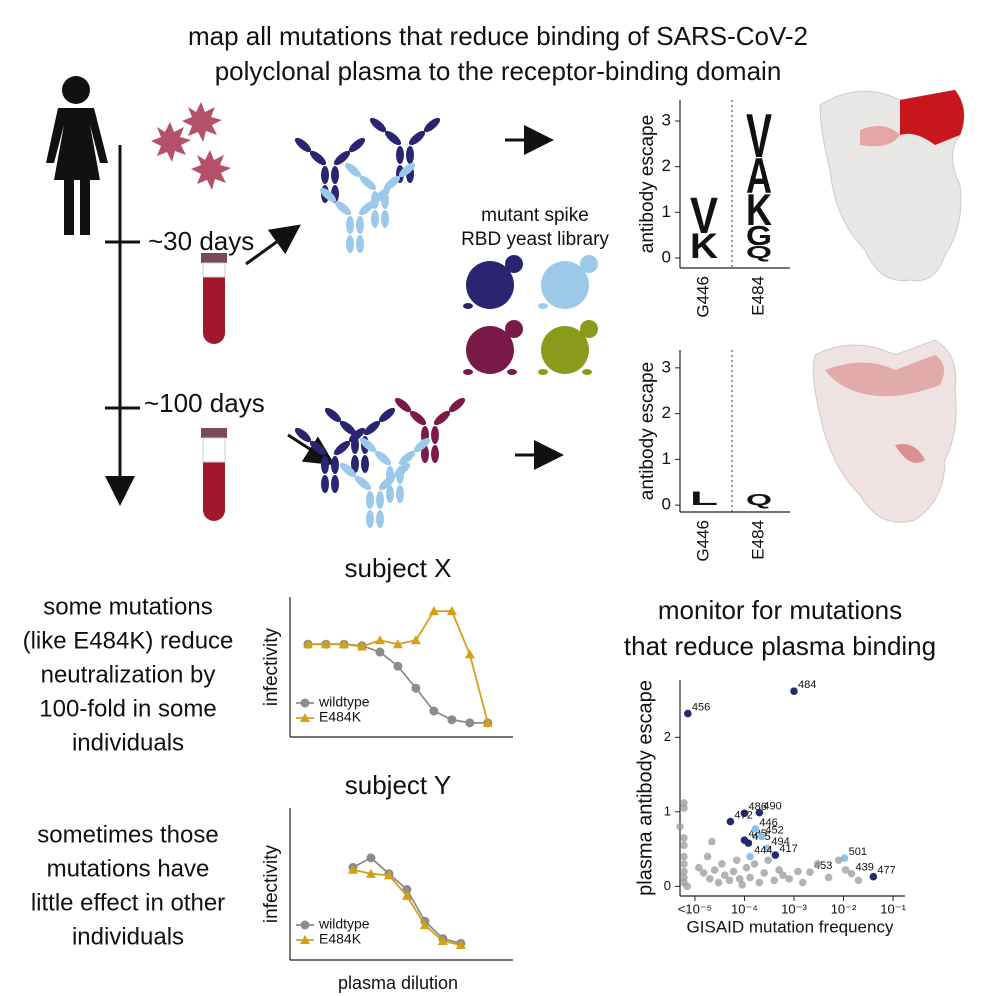 This screenshot has height=996, width=996. What do you see at coordinates (647, 184) in the screenshot?
I see `y-axis-label: antibody escape` at bounding box center [647, 184].